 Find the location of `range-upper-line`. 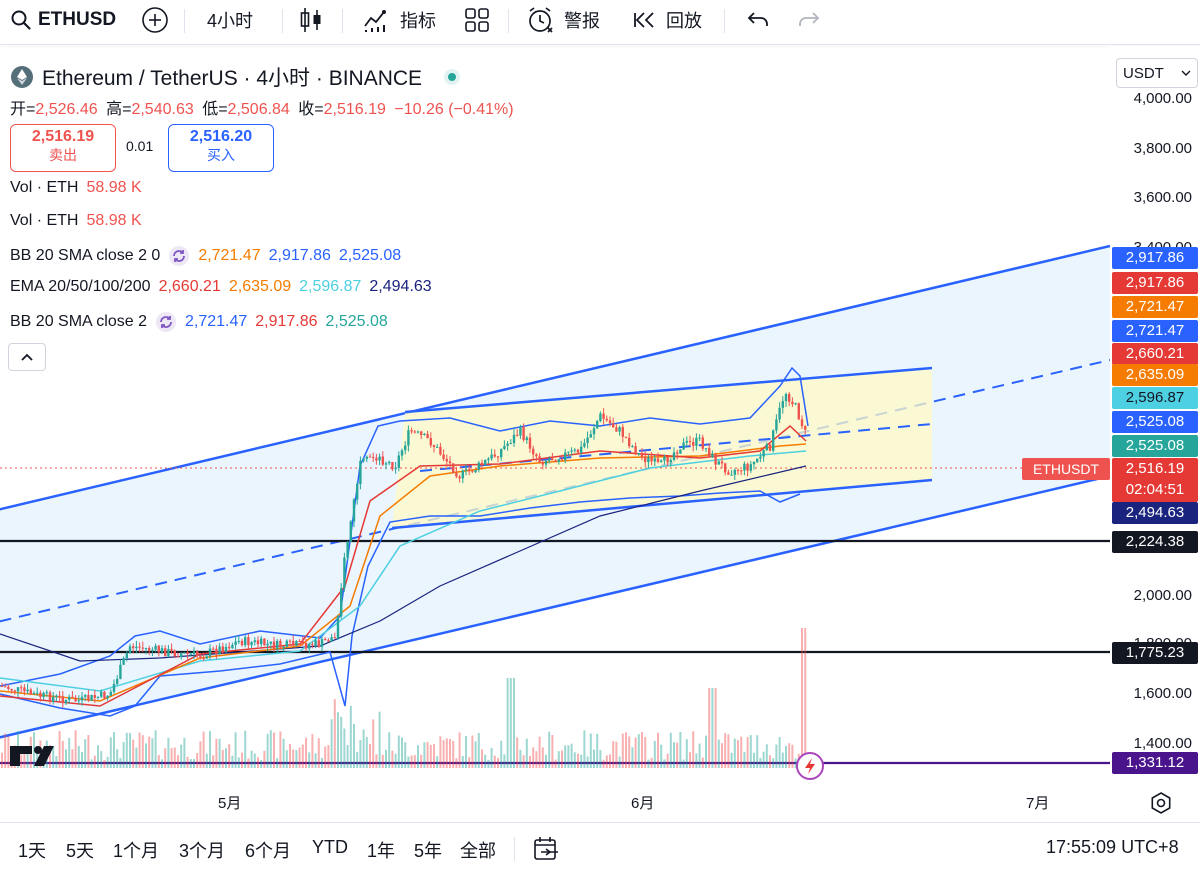

range-upper-line is located at coordinates (668, 390).